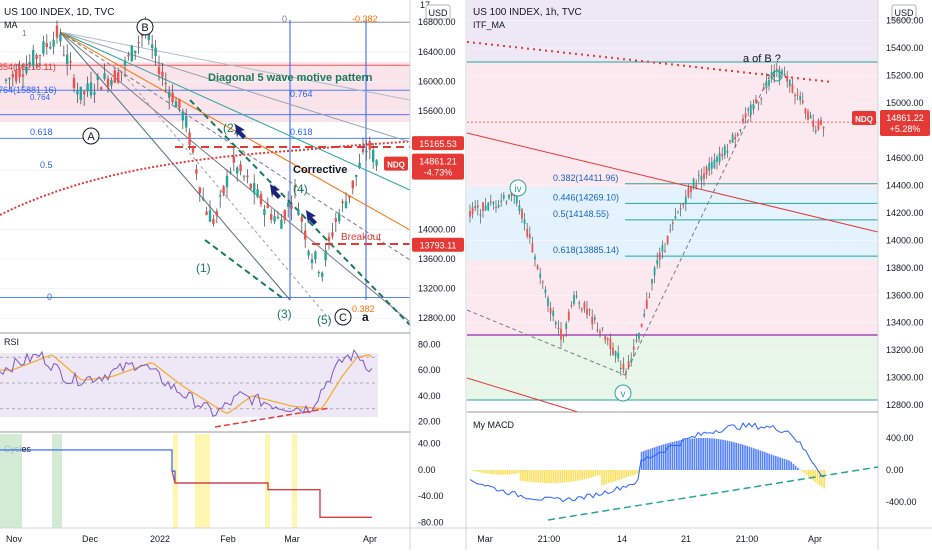 Image resolution: width=932 pixels, height=555 pixels. I want to click on rsi-label: RSI, so click(11, 342).